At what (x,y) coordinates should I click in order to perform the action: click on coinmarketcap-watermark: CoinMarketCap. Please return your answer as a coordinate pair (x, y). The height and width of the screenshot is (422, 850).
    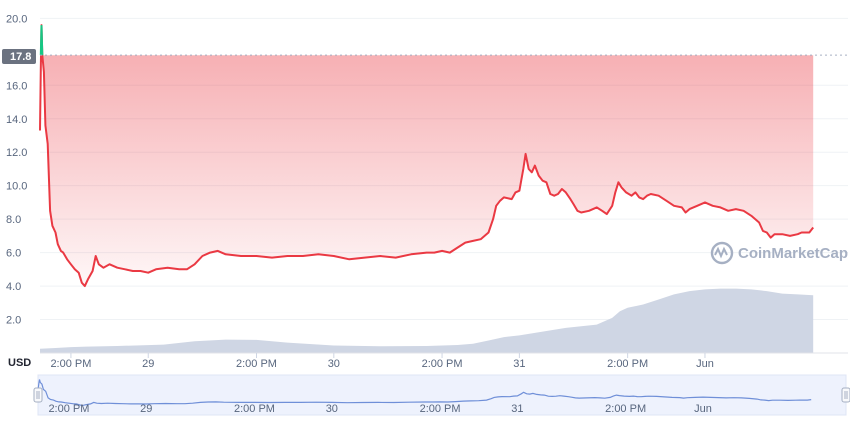
    Looking at the image, I should click on (779, 253).